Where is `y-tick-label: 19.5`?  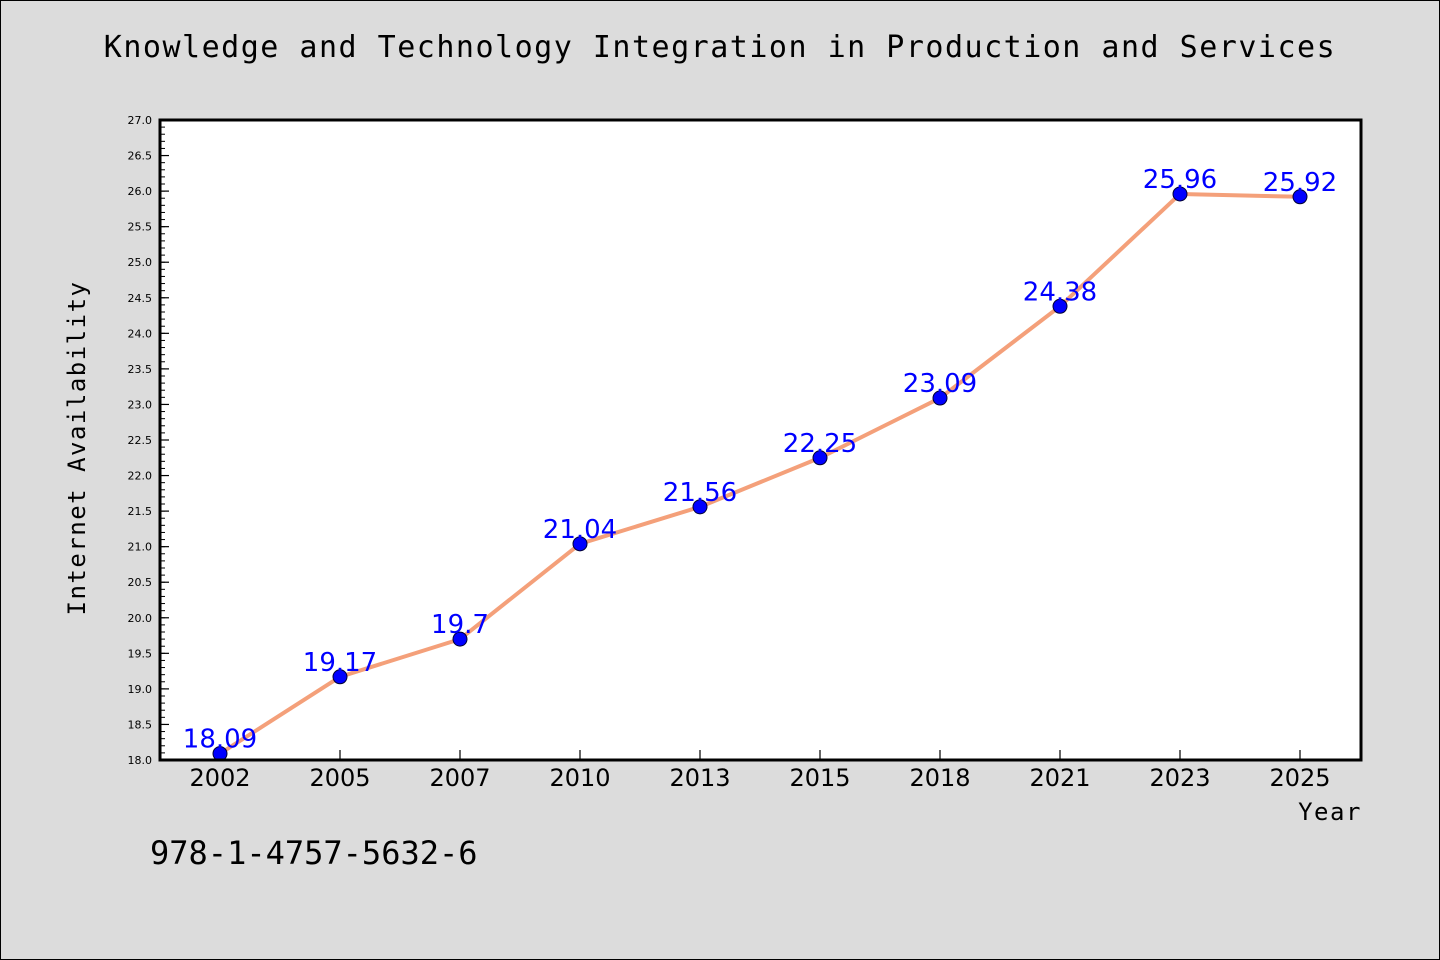
y-tick-label: 19.5 is located at coordinates (140, 653).